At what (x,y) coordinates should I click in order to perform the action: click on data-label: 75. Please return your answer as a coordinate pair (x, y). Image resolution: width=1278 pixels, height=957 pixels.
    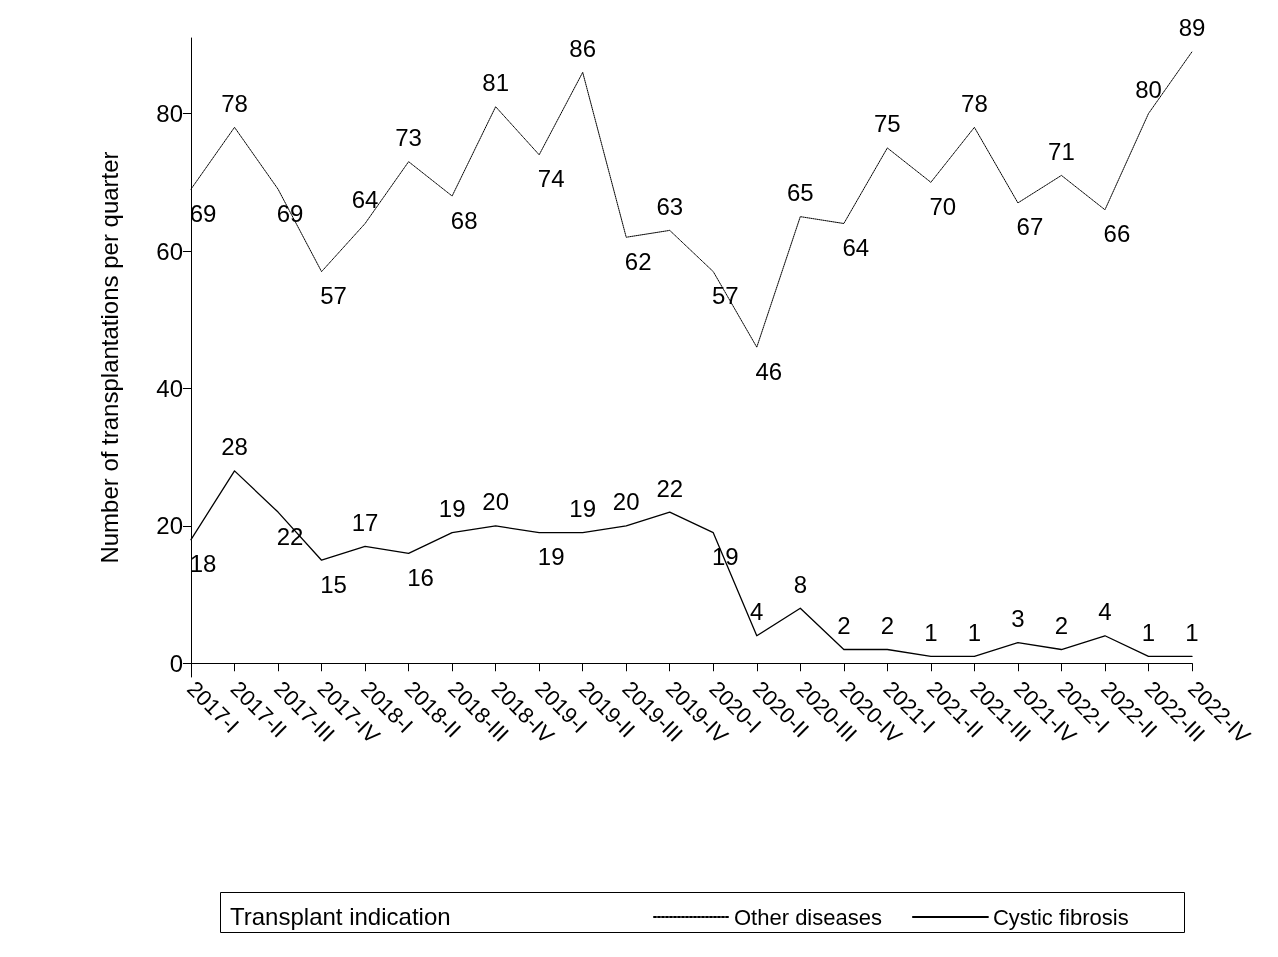
    Looking at the image, I should click on (887, 124).